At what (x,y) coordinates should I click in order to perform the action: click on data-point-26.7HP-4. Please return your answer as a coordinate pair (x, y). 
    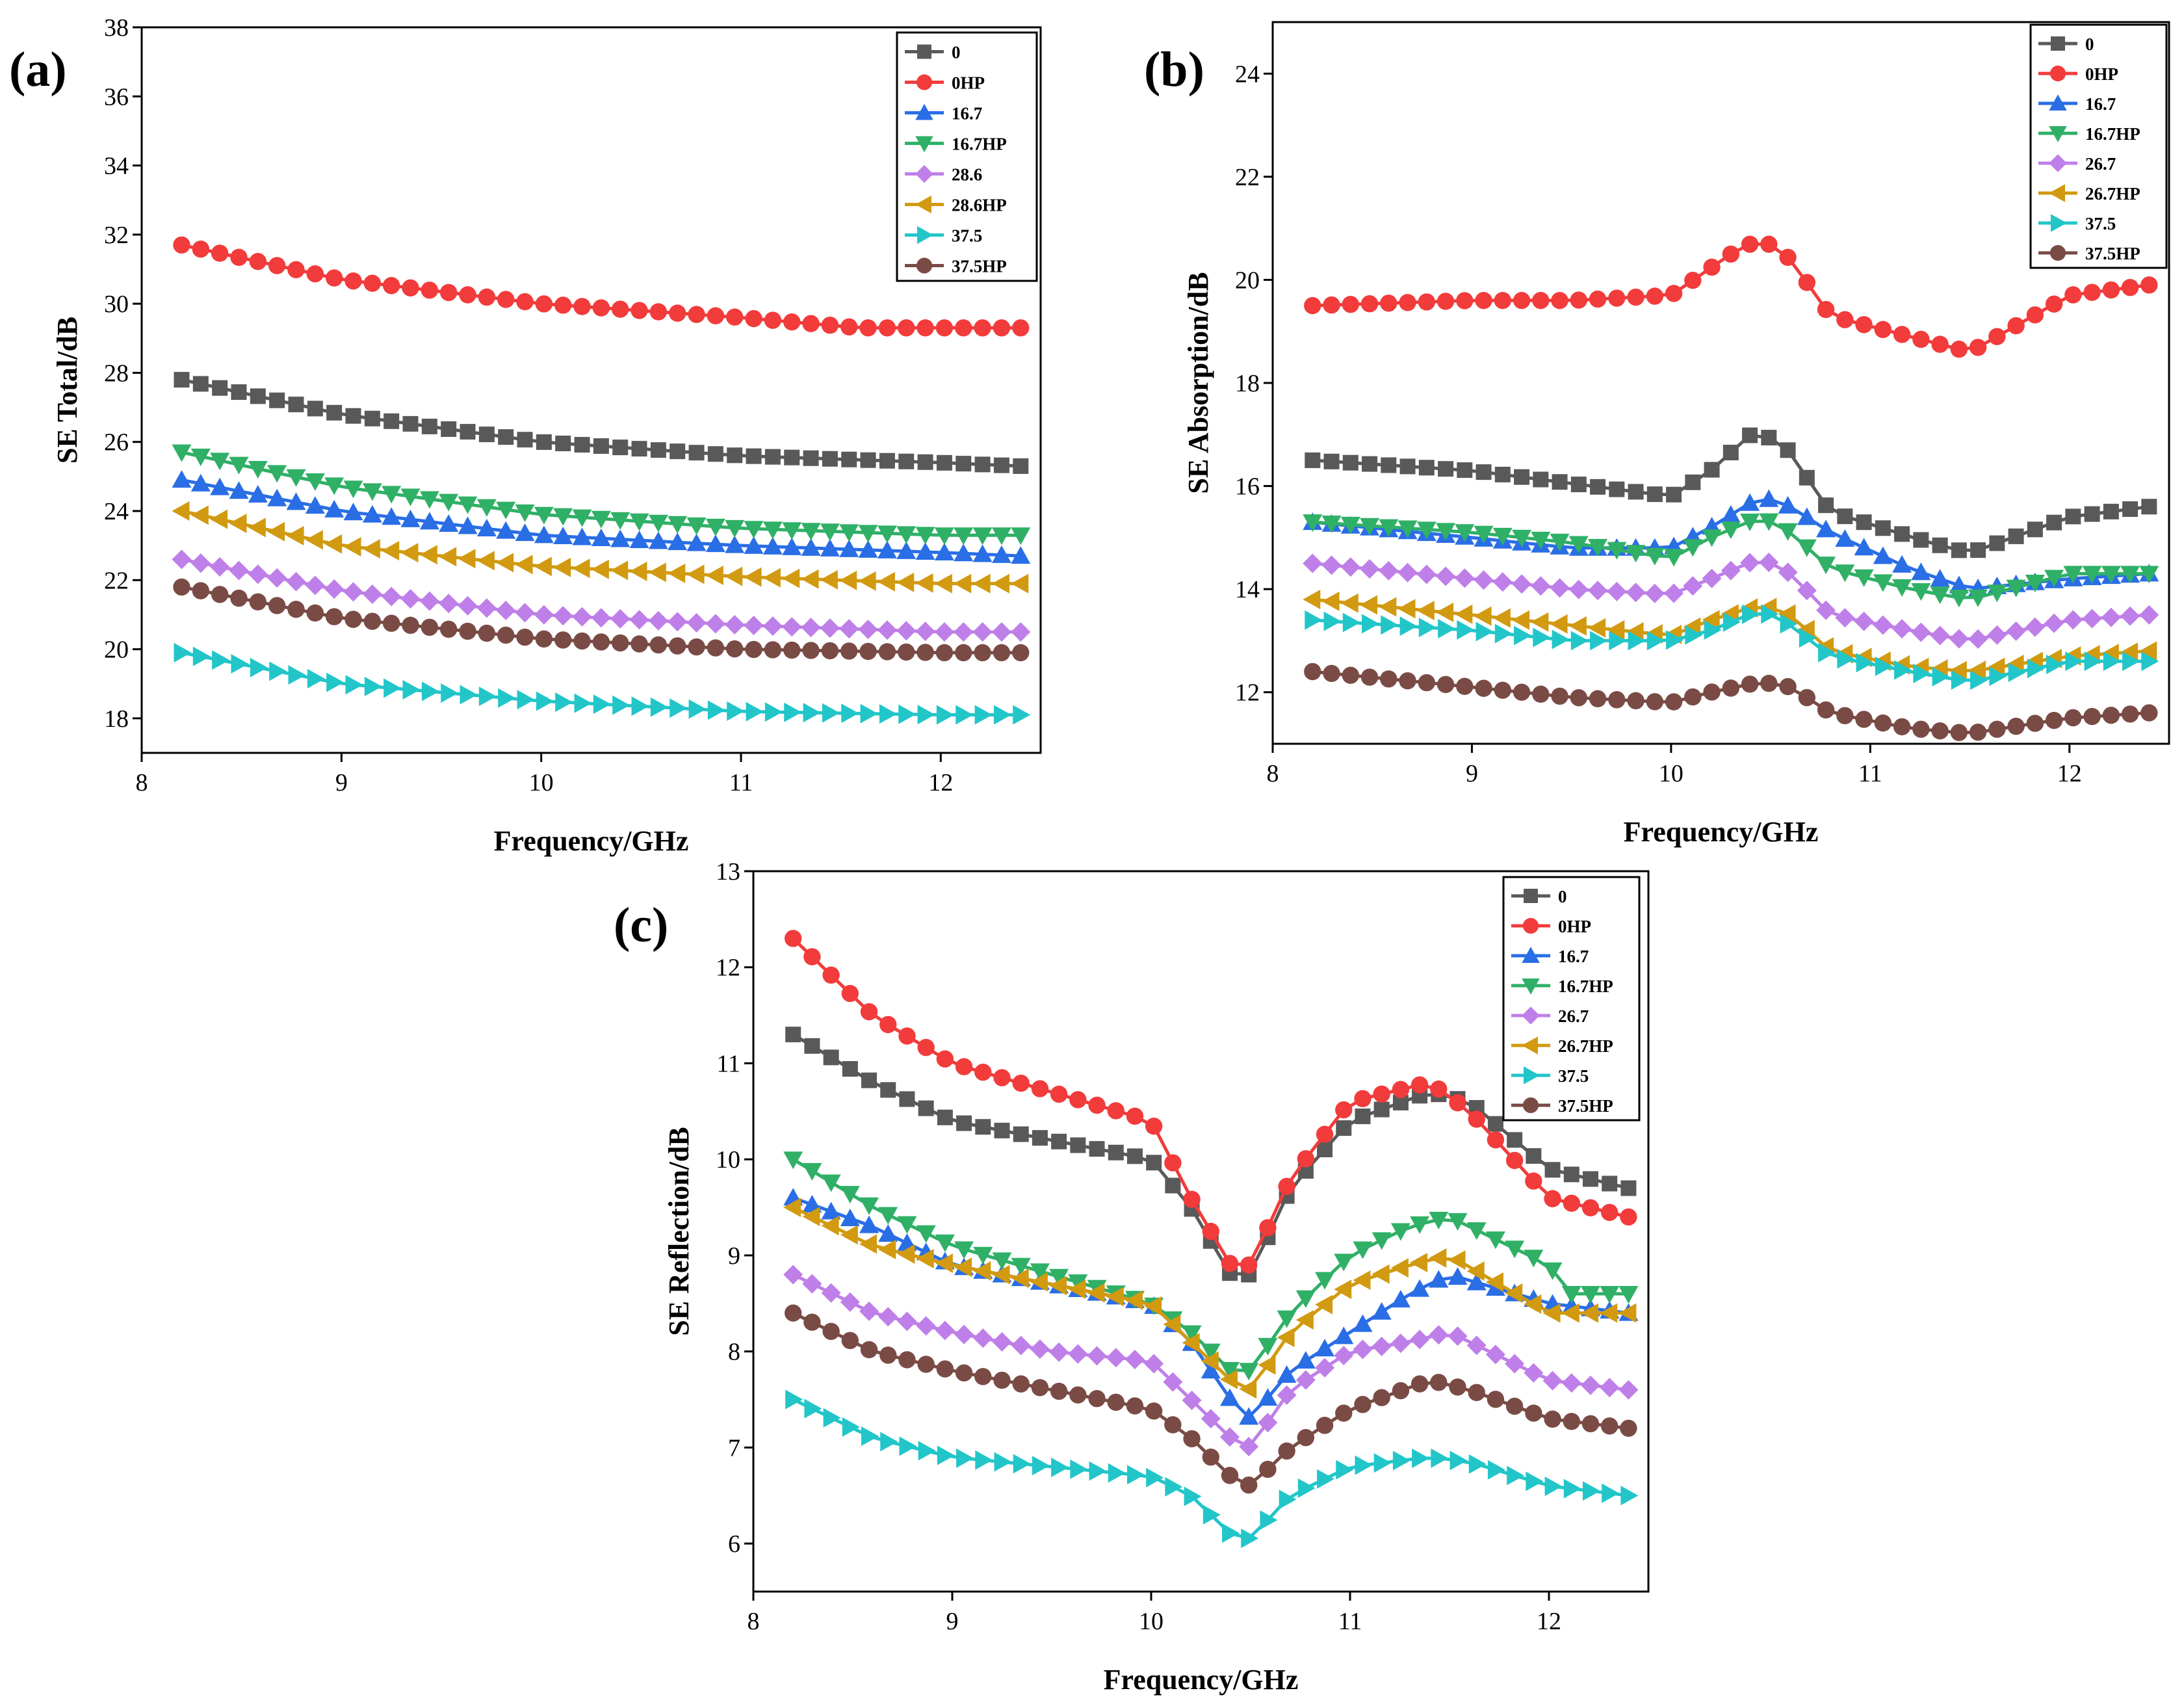
    Looking at the image, I should click on (868, 1244).